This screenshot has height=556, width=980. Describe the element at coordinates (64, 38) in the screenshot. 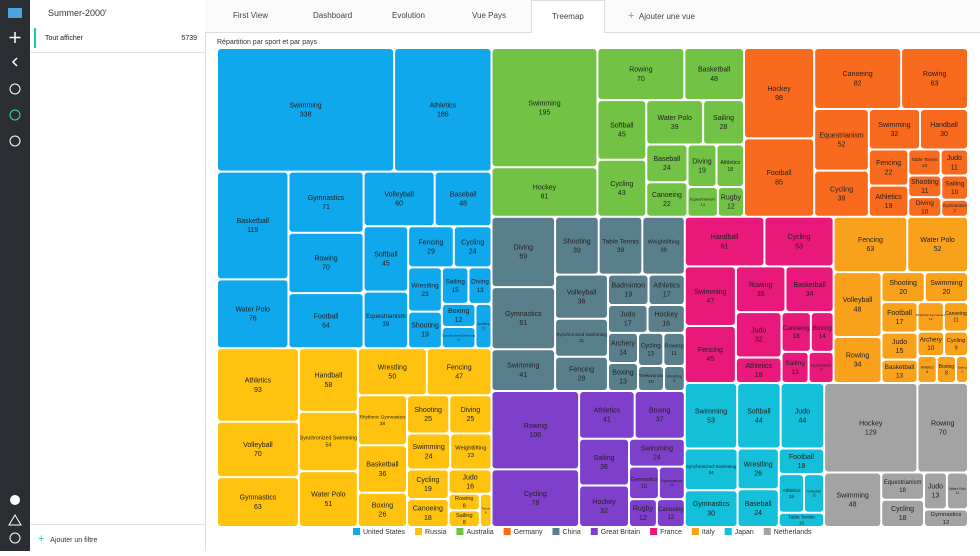

I see `filter-label: Tout afficher` at that location.